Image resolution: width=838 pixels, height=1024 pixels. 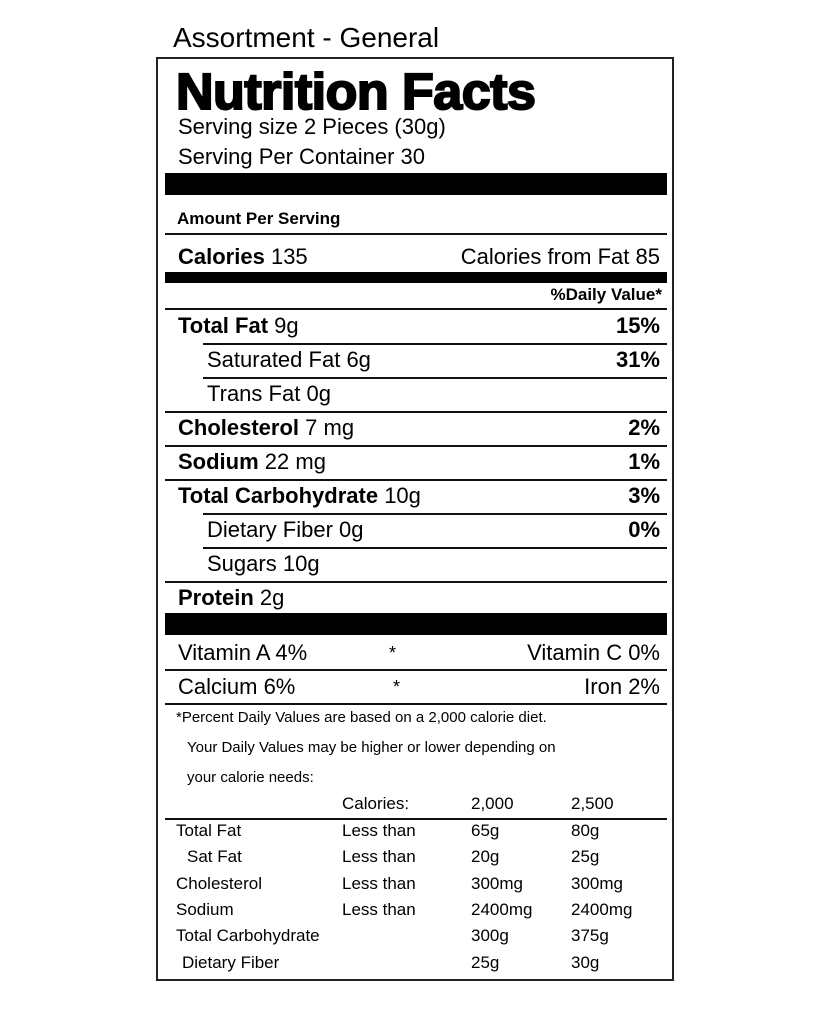 What do you see at coordinates (433, 564) in the screenshot?
I see `nutrient-row: Sugars 10g` at bounding box center [433, 564].